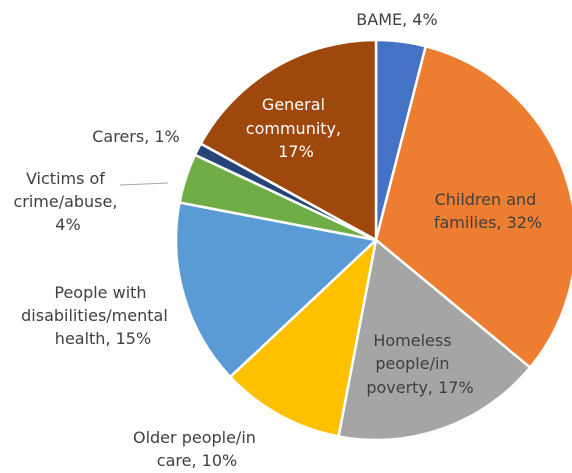 The image size is (572, 473). Describe the element at coordinates (396, 19) in the screenshot. I see `label-bame: BAME, 4%` at that location.